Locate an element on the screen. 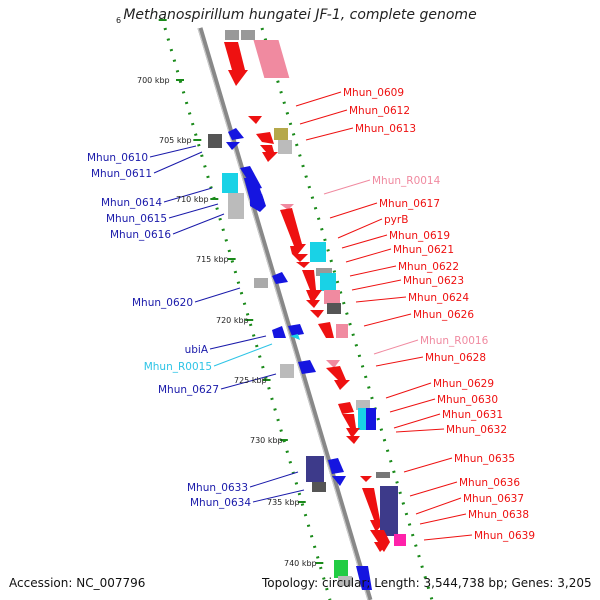 This screenshot has width=600, height=600. gene-label: Mhun_0617 is located at coordinates (409, 204).